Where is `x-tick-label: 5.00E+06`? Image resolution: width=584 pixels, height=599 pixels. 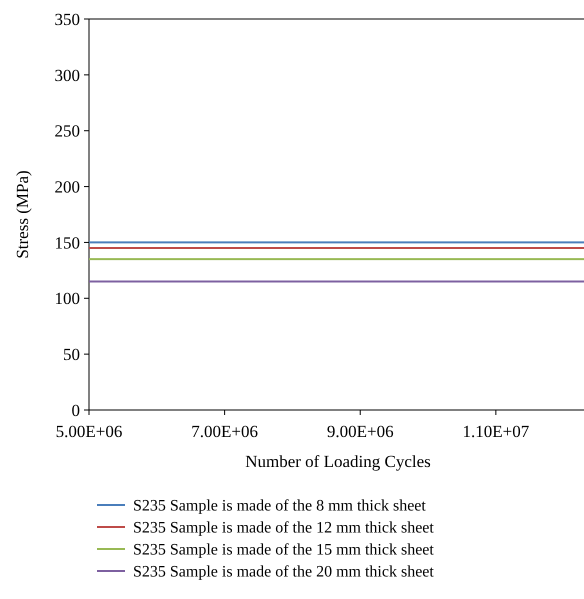
x-tick-label: 5.00E+06 is located at coordinates (89, 431).